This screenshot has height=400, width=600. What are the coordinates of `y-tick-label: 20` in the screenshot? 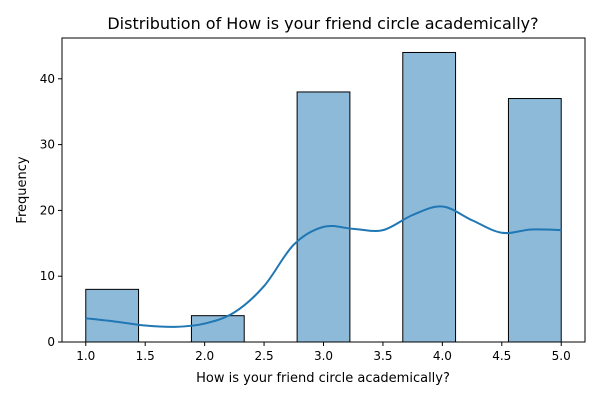 It's located at (47, 210).